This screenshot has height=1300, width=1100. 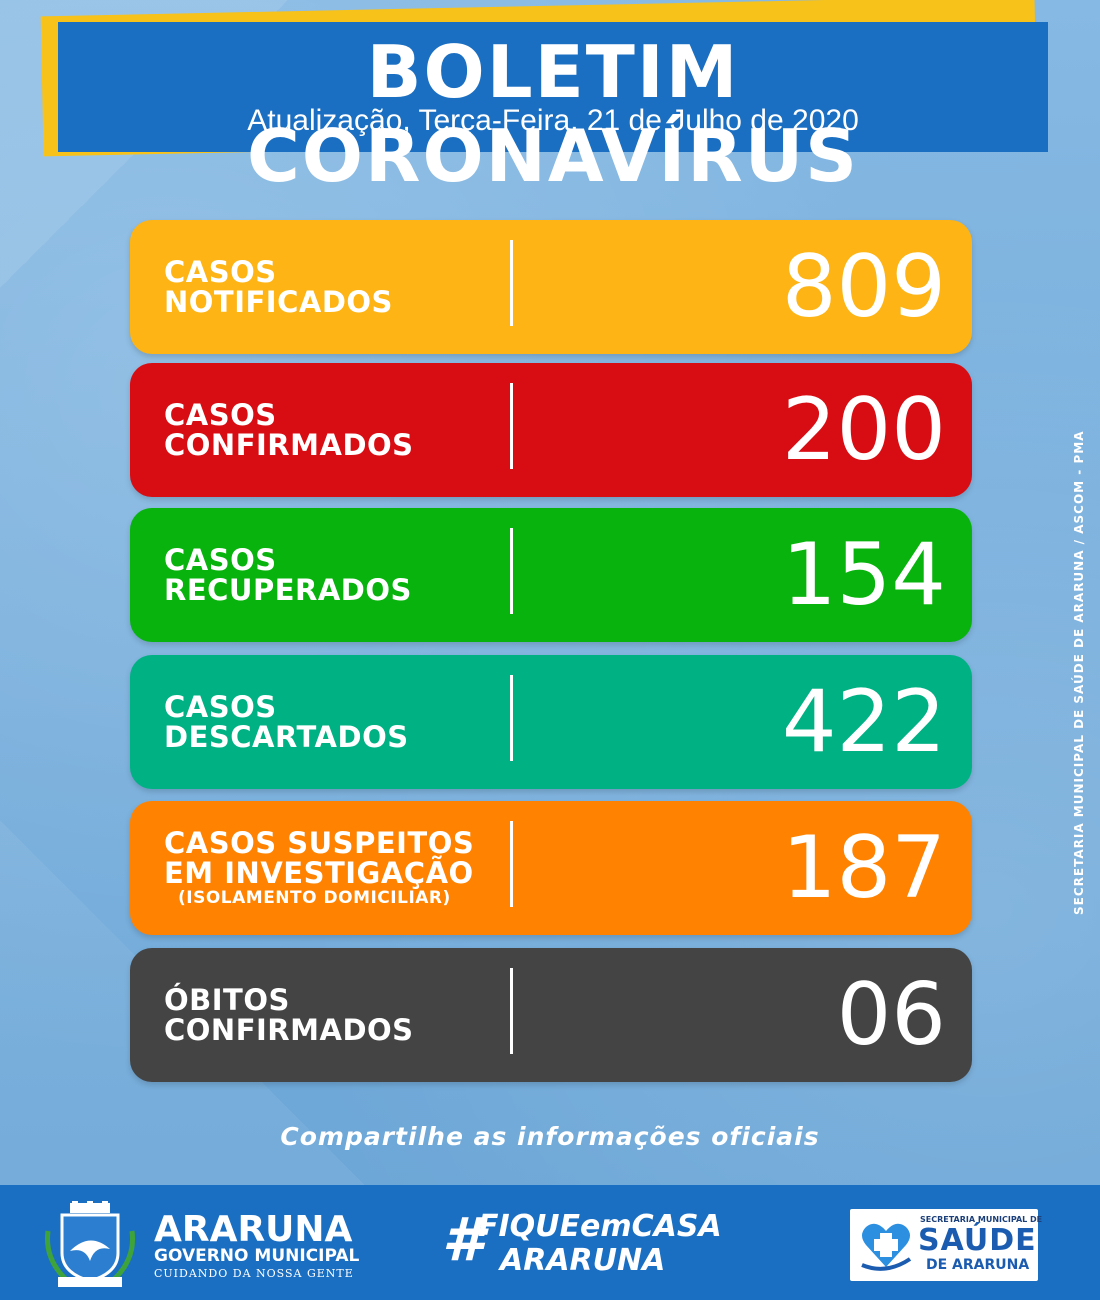 What do you see at coordinates (253, 1229) in the screenshot?
I see `city-name: ARARUNA` at bounding box center [253, 1229].